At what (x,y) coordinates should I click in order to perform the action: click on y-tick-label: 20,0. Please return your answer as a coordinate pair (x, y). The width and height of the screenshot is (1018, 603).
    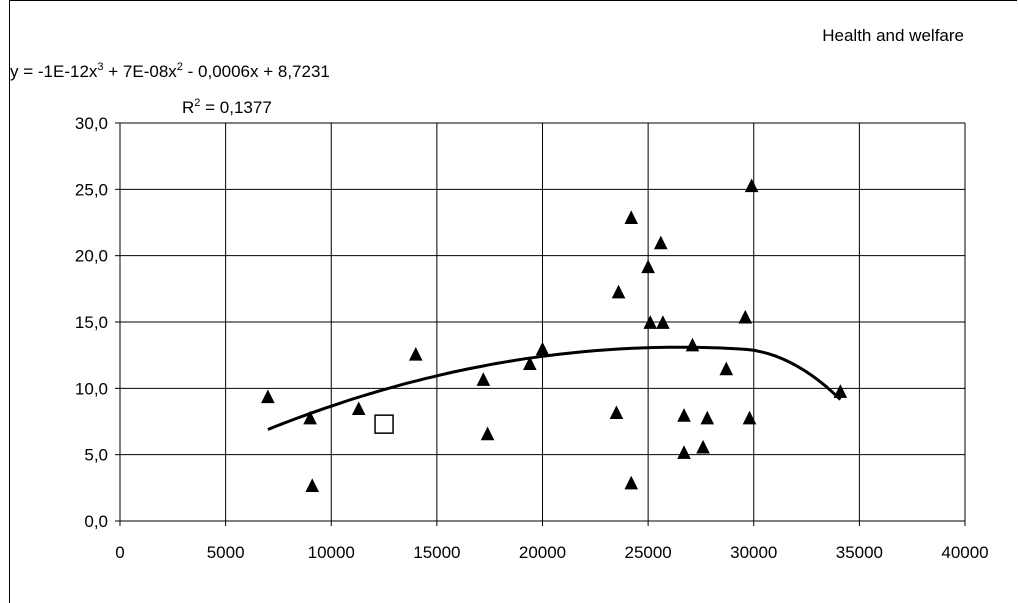
    Looking at the image, I should click on (91, 256).